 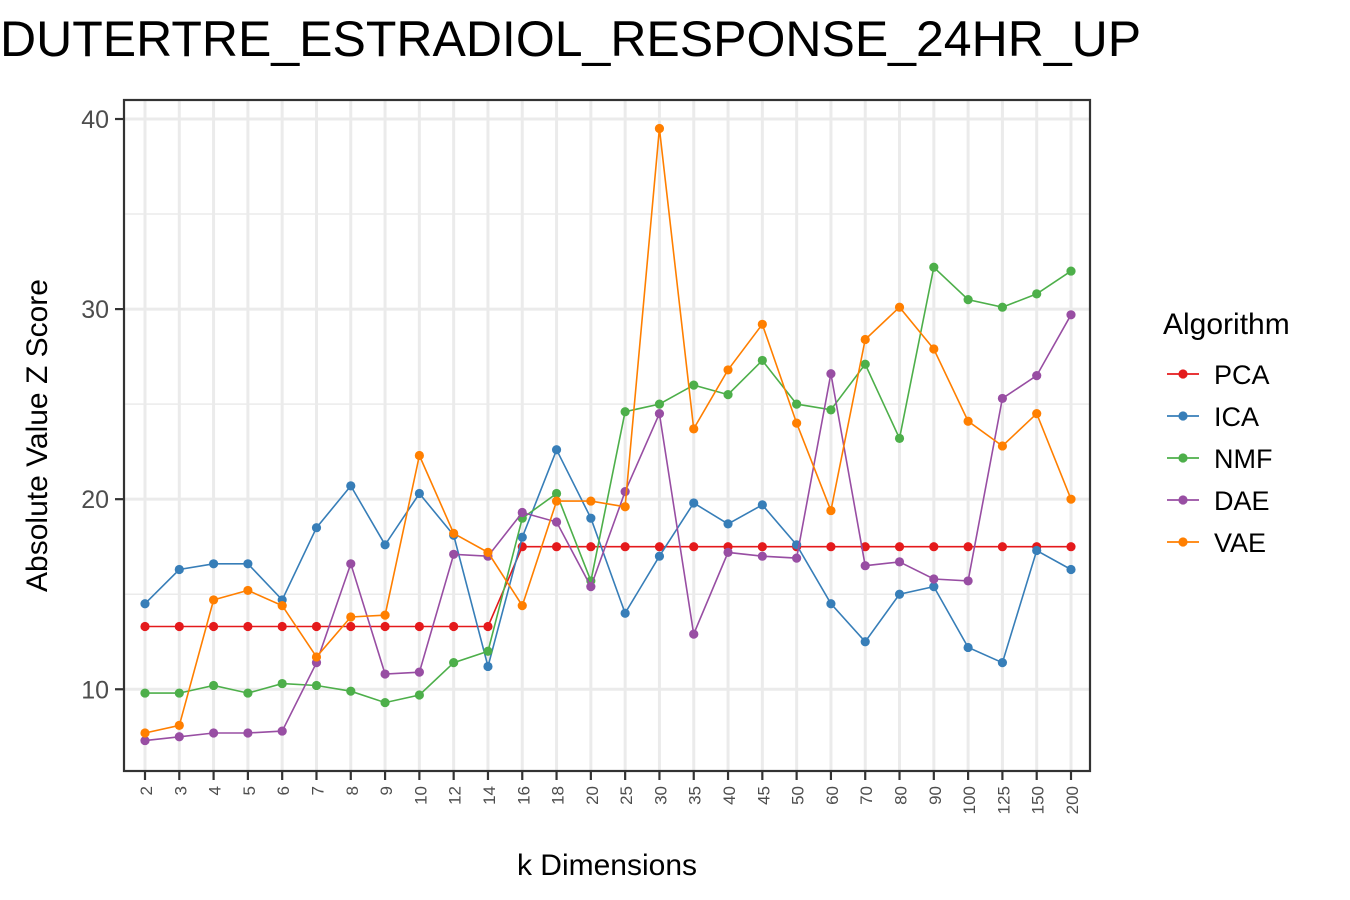 I want to click on x-tick-label: 9, so click(x=386, y=790).